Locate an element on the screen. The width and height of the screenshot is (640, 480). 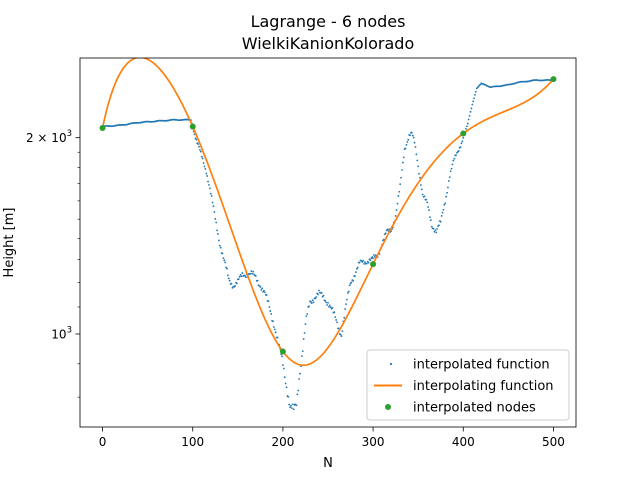
y-axis-label: Height [m] is located at coordinates (9, 243).